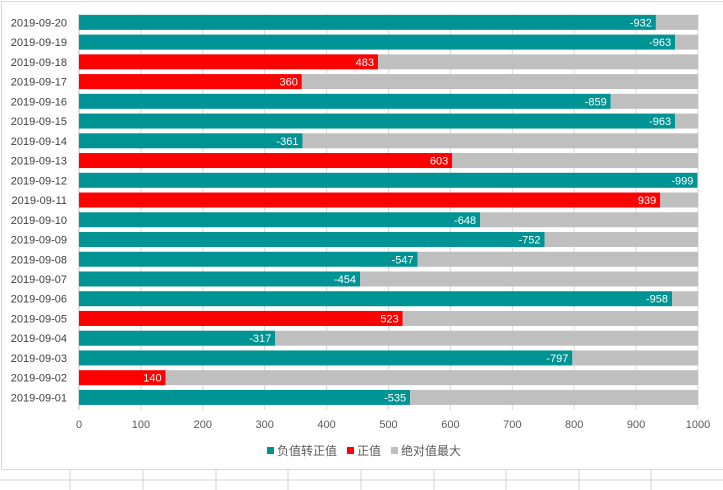 This screenshot has width=723, height=490. What do you see at coordinates (596, 102) in the screenshot?
I see `data-label: -859` at bounding box center [596, 102].